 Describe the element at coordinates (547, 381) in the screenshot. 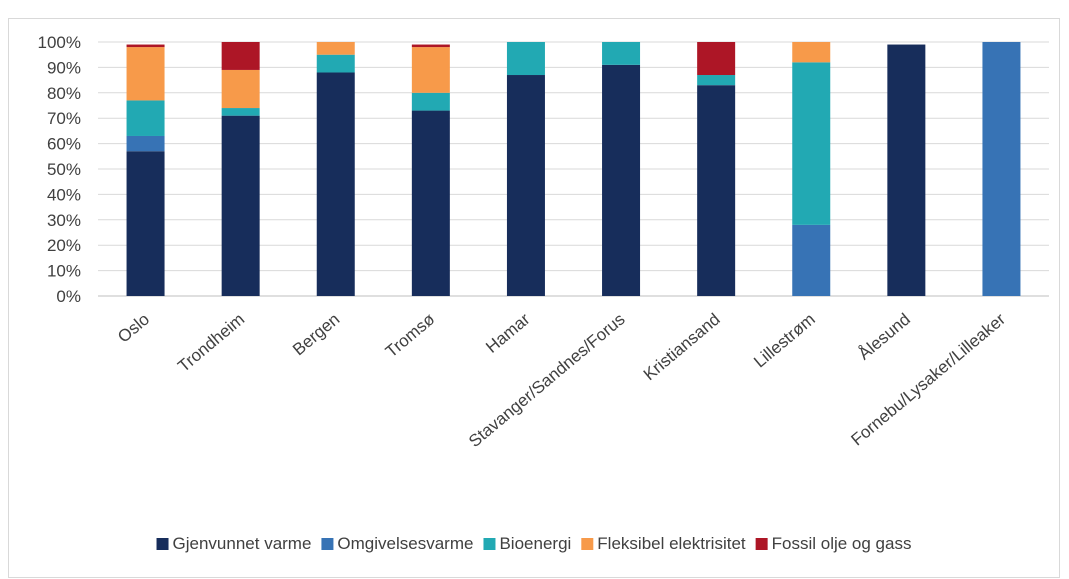

I see `x-tick-label: Stavanger/Sandnes/Forus` at that location.